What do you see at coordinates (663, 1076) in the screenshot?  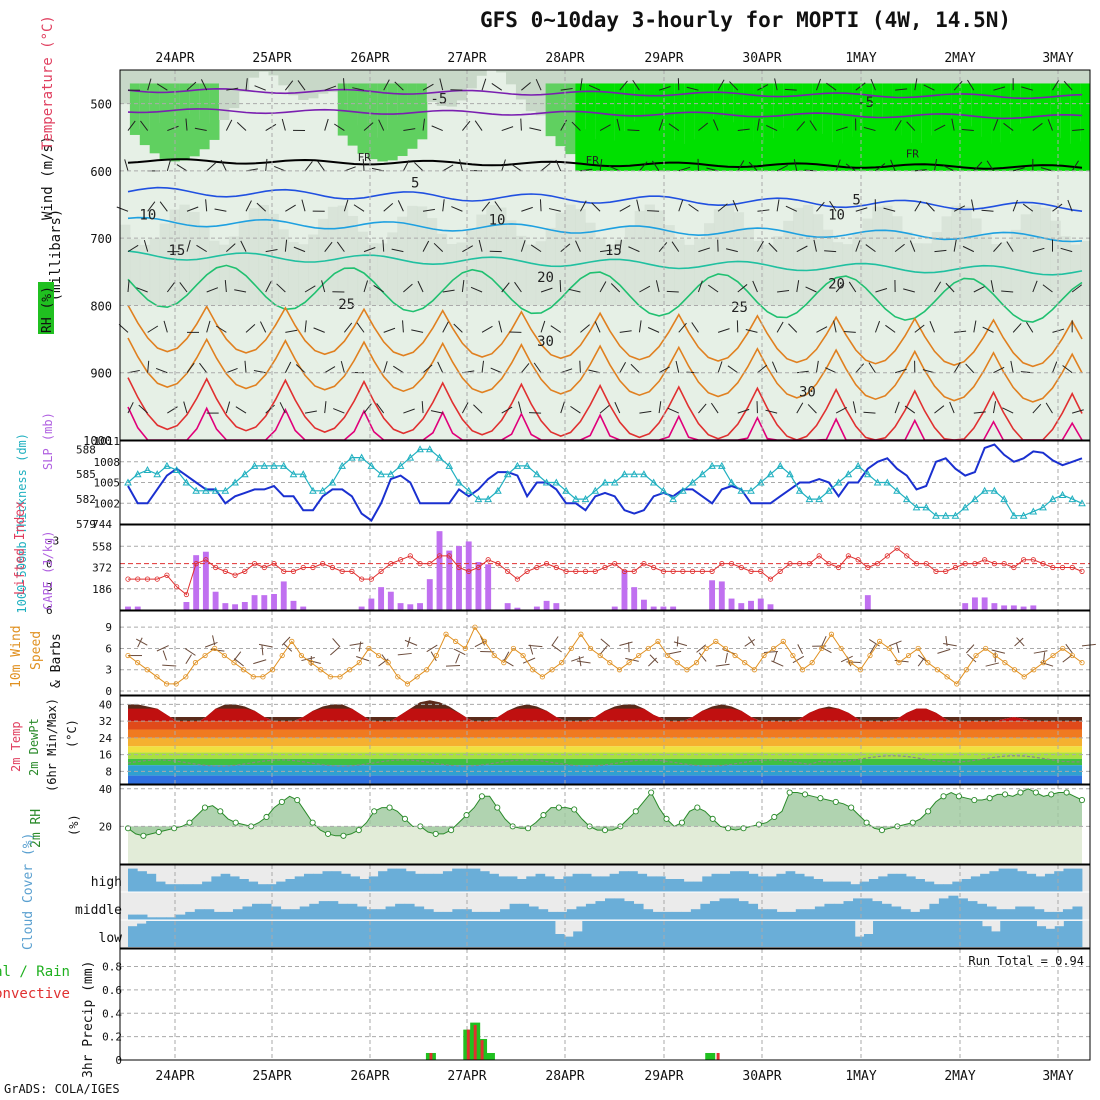 I see `date-label-bottom: 29APR` at bounding box center [663, 1076].